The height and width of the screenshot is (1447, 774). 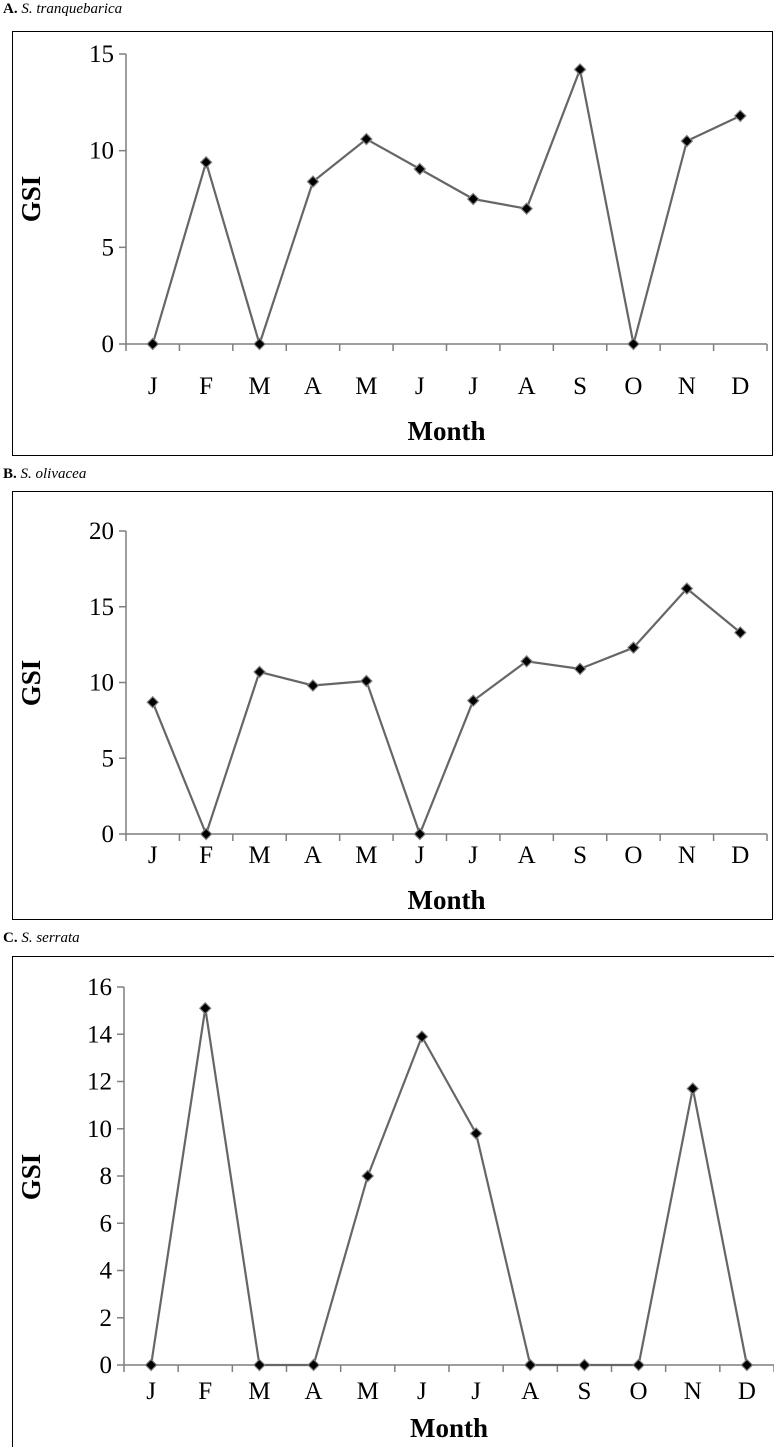 What do you see at coordinates (100, 1034) in the screenshot?
I see `y-tick-label: 14` at bounding box center [100, 1034].